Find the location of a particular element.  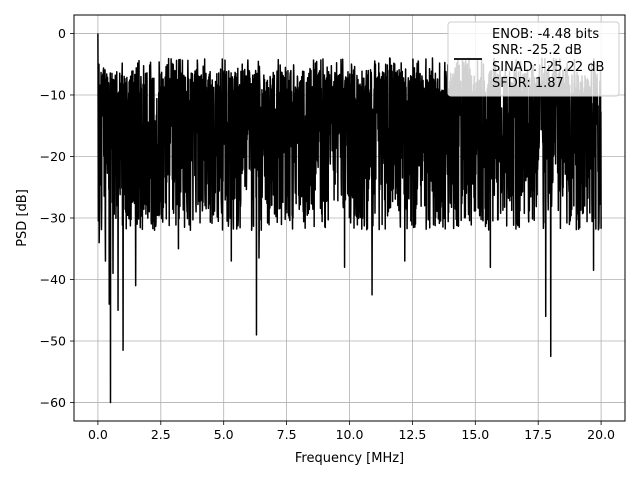

x-axis-ticks: 0.0 2.5 5.0 7.5 10.0 12.5 15.0 17.5 20.0 is located at coordinates (351, 431).